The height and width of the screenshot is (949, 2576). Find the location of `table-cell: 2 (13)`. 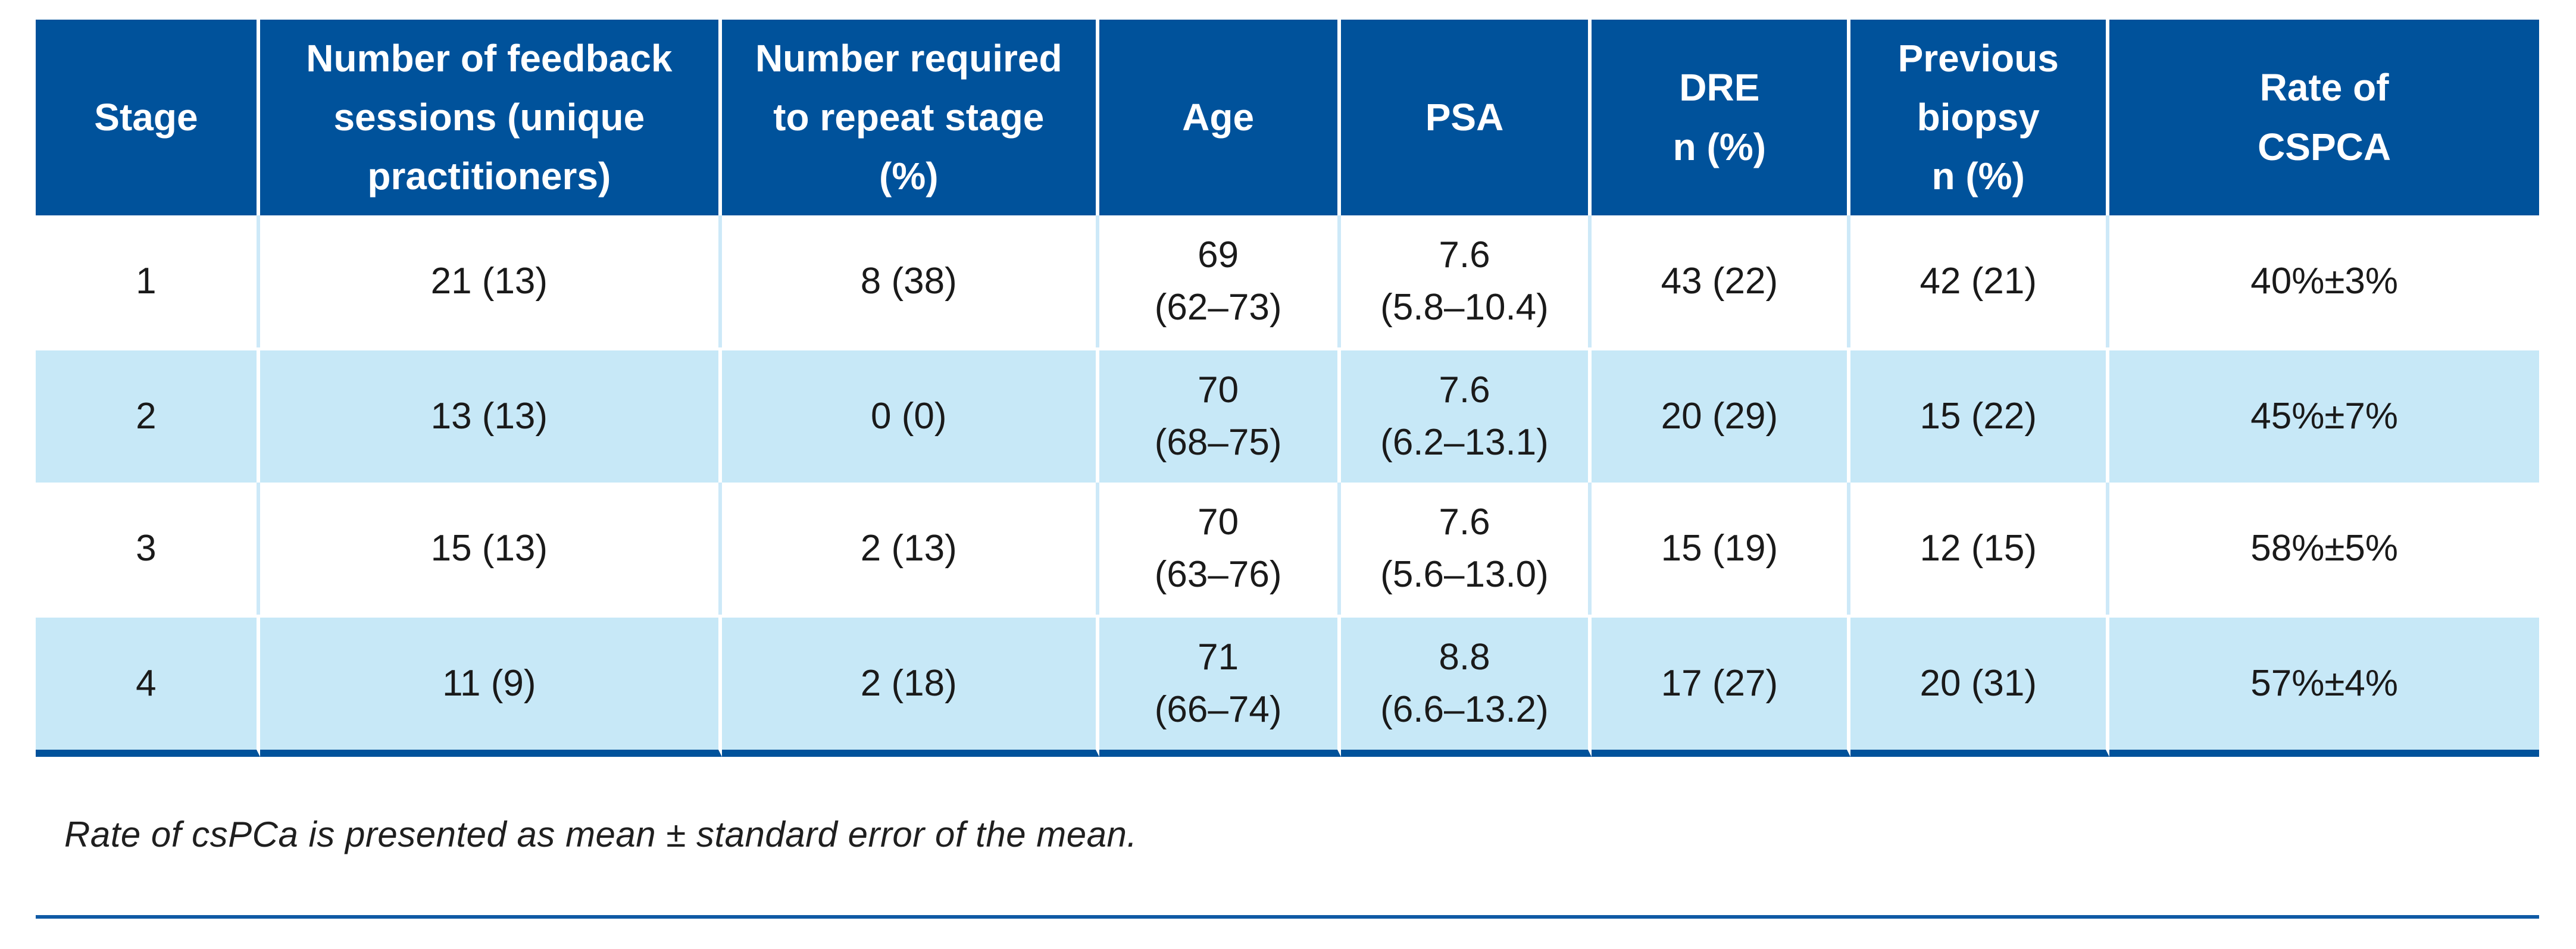

table-cell: 2 (13) is located at coordinates (910, 549).